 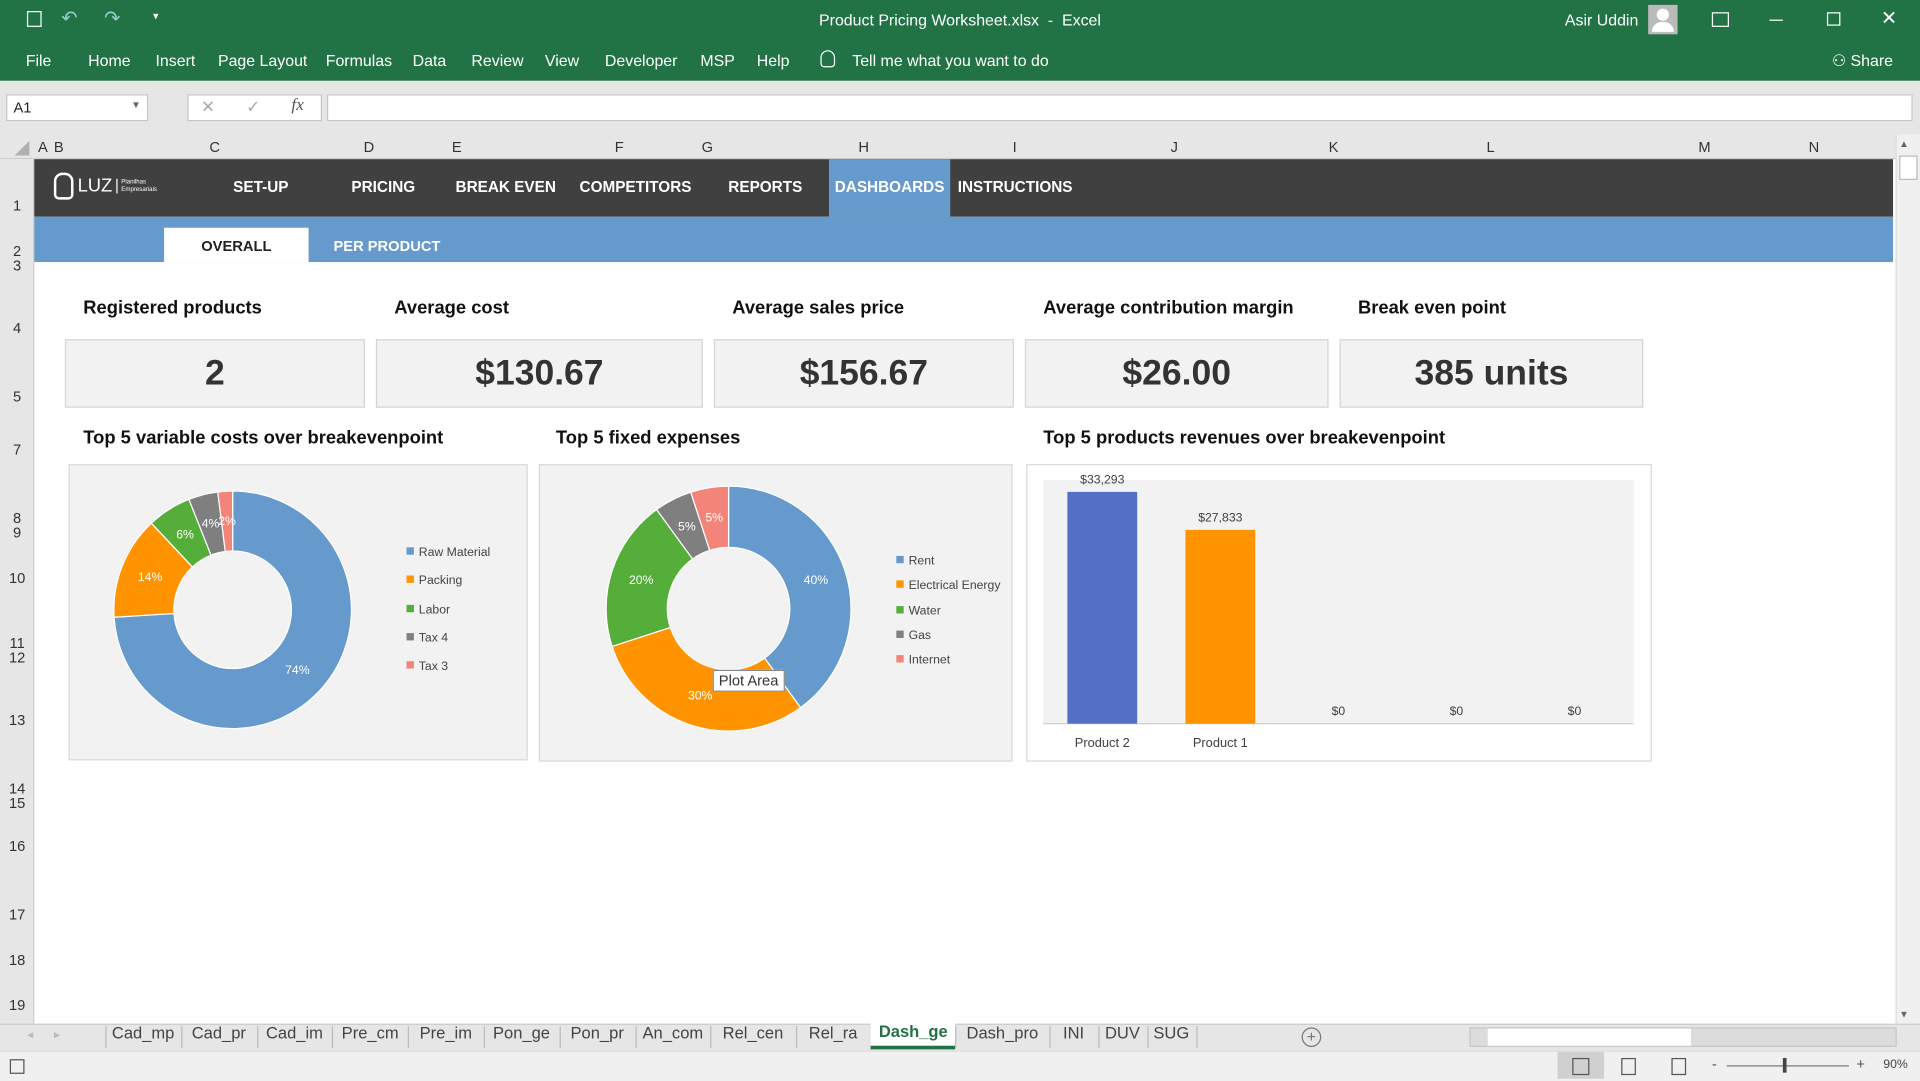 What do you see at coordinates (17, 397) in the screenshot?
I see `row-header-5: 5` at bounding box center [17, 397].